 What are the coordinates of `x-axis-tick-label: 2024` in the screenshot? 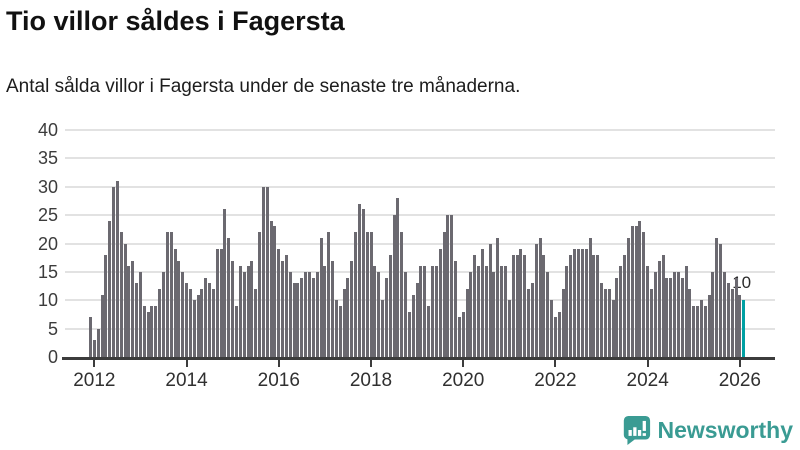 It's located at (647, 380).